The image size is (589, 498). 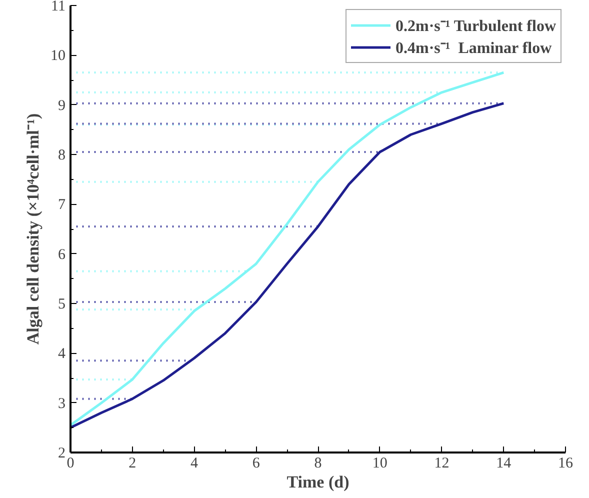 What do you see at coordinates (70, 464) in the screenshot?
I see `x-tick-label: 0` at bounding box center [70, 464].